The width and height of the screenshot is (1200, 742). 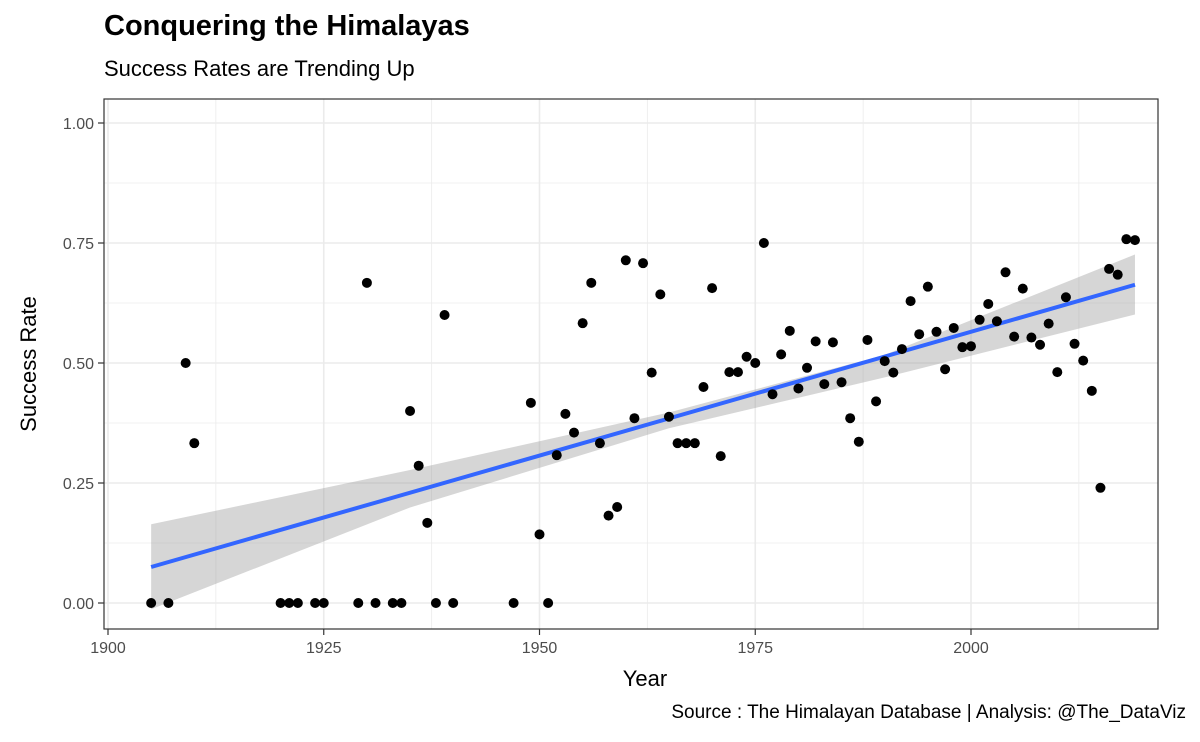 What do you see at coordinates (28, 364) in the screenshot?
I see `y-axis-title: Success Rate` at bounding box center [28, 364].